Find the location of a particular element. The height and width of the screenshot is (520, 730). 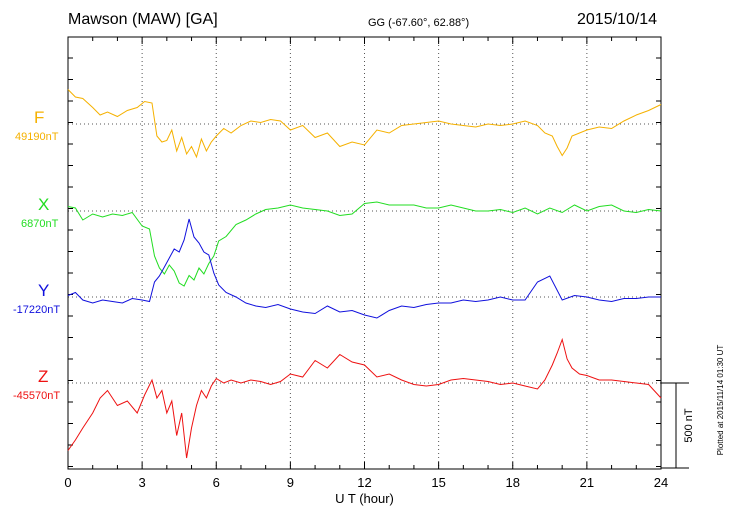

x-axis-label: U T (hour) is located at coordinates (364, 498).